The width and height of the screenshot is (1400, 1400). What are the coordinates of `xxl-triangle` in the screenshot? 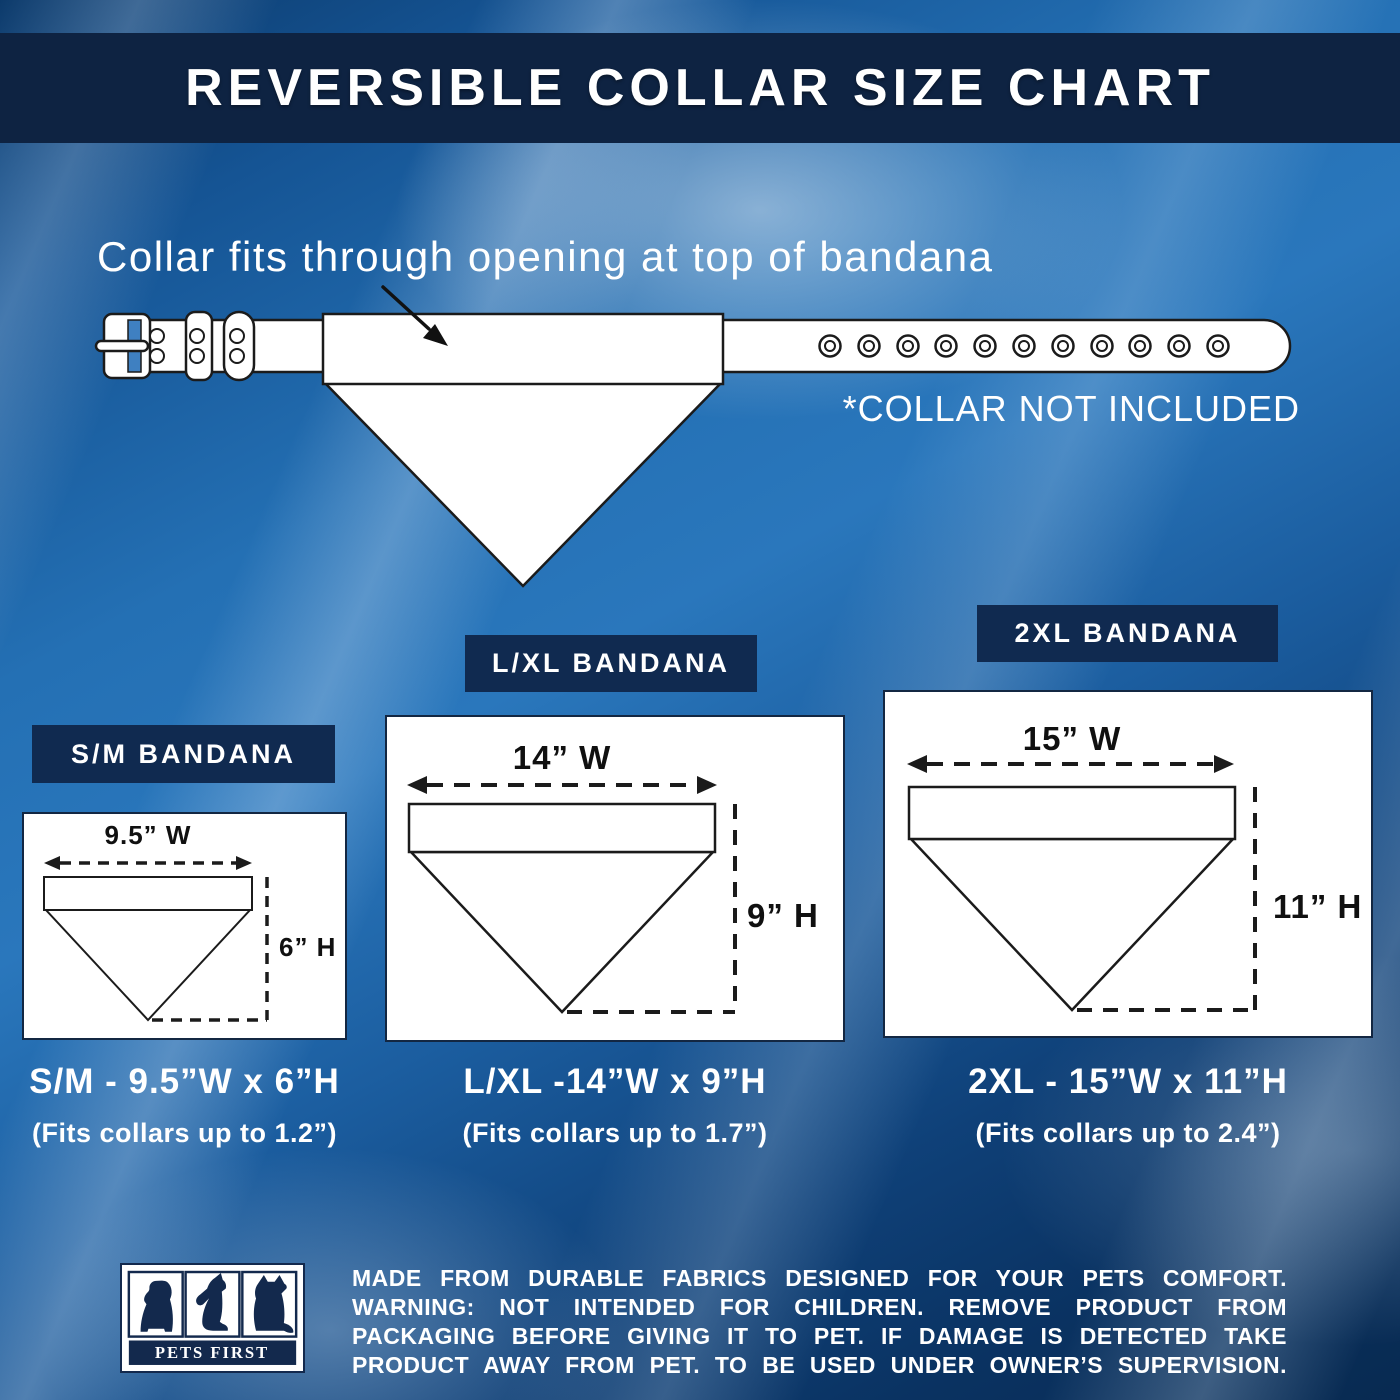 It's located at (1072, 924).